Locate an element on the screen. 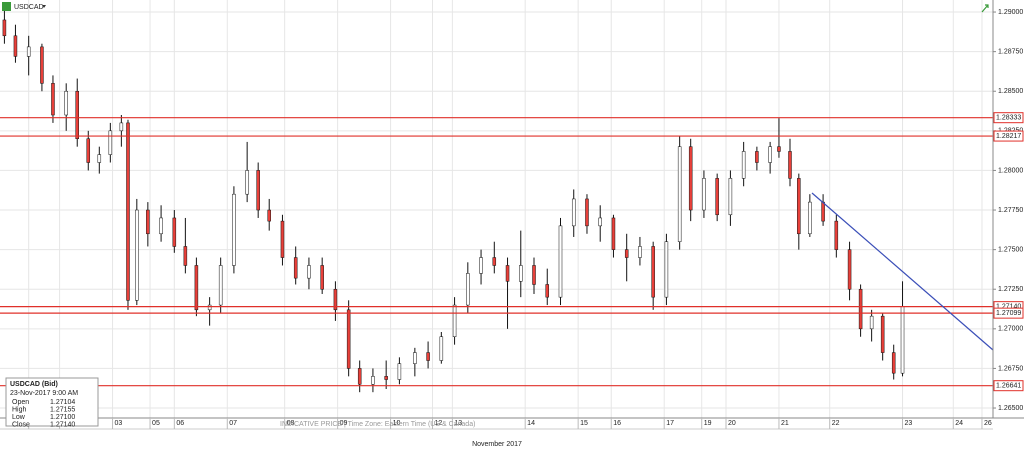 The image size is (1024, 450). x-tick-label: 21 is located at coordinates (785, 423).